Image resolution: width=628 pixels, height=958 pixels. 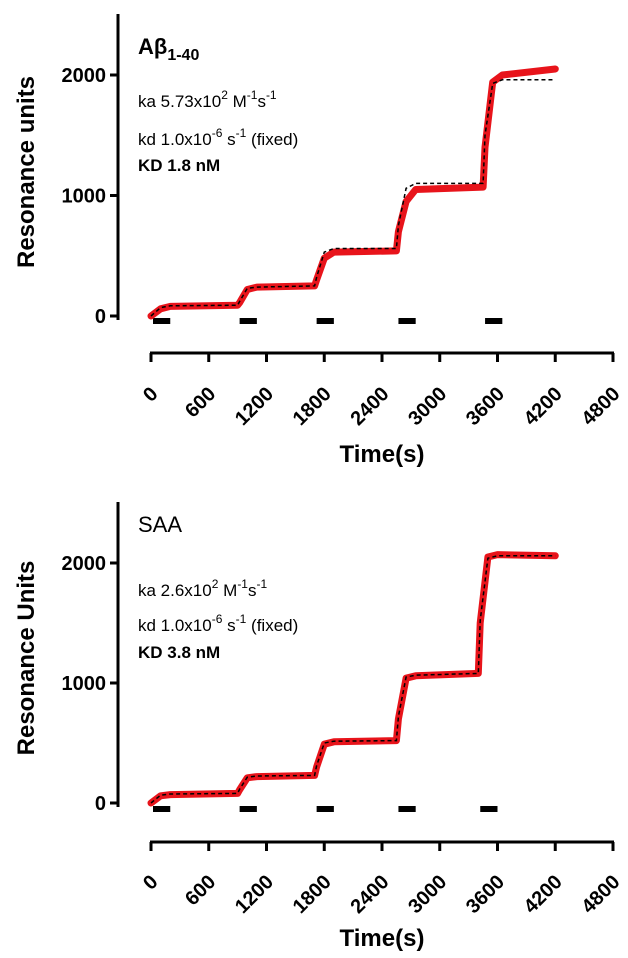 I want to click on annotation-ka: ka 5.73x102 M-1s-1, so click(x=207, y=99).